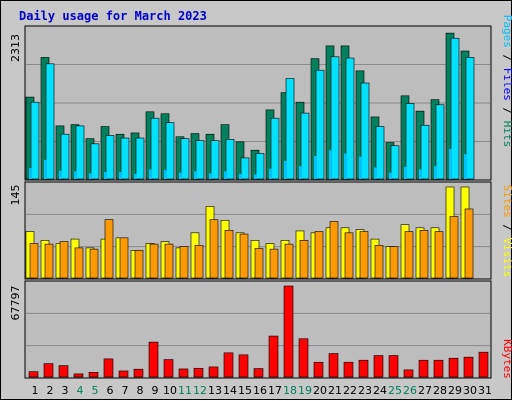  What do you see at coordinates (506, 84) in the screenshot?
I see `legend-top-part-2: Files` at bounding box center [506, 84].